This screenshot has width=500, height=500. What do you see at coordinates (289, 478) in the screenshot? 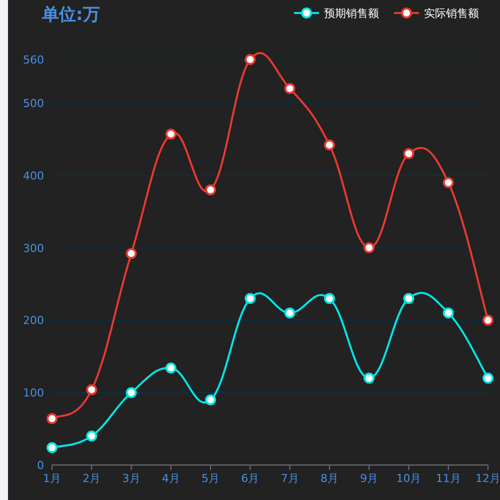
I see `x-tick-label: 7月` at bounding box center [289, 478].